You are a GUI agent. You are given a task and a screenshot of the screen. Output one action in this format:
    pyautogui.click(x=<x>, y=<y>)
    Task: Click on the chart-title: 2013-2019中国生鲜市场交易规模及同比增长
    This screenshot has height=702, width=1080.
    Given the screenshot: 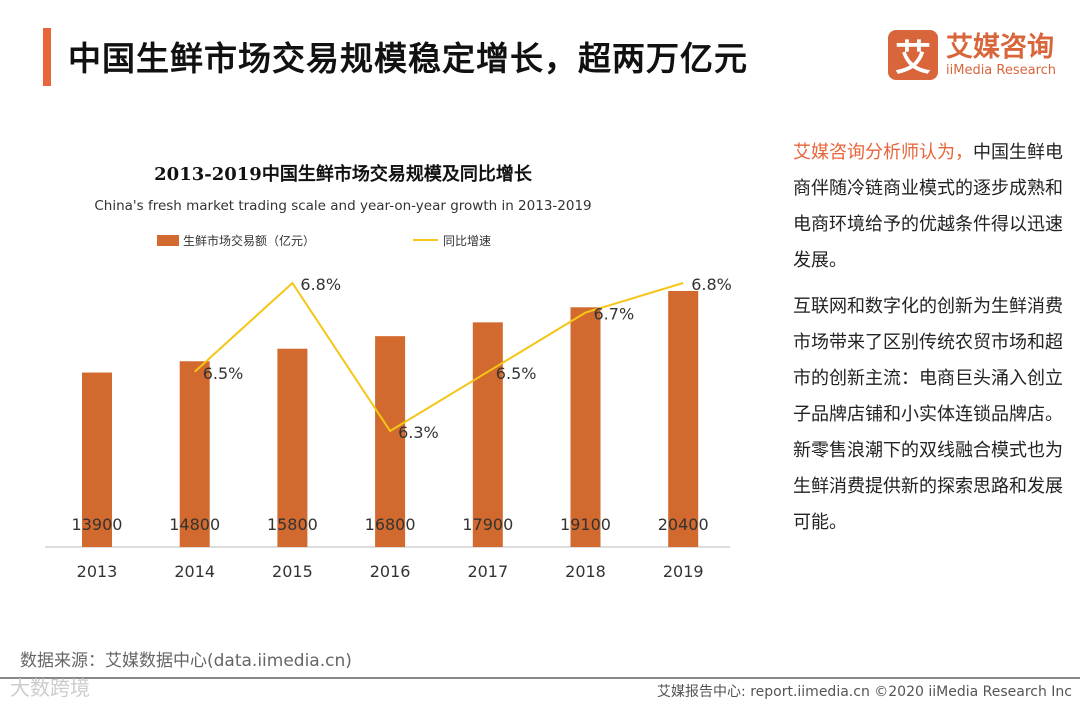 What is the action you would take?
    pyautogui.click(x=343, y=174)
    